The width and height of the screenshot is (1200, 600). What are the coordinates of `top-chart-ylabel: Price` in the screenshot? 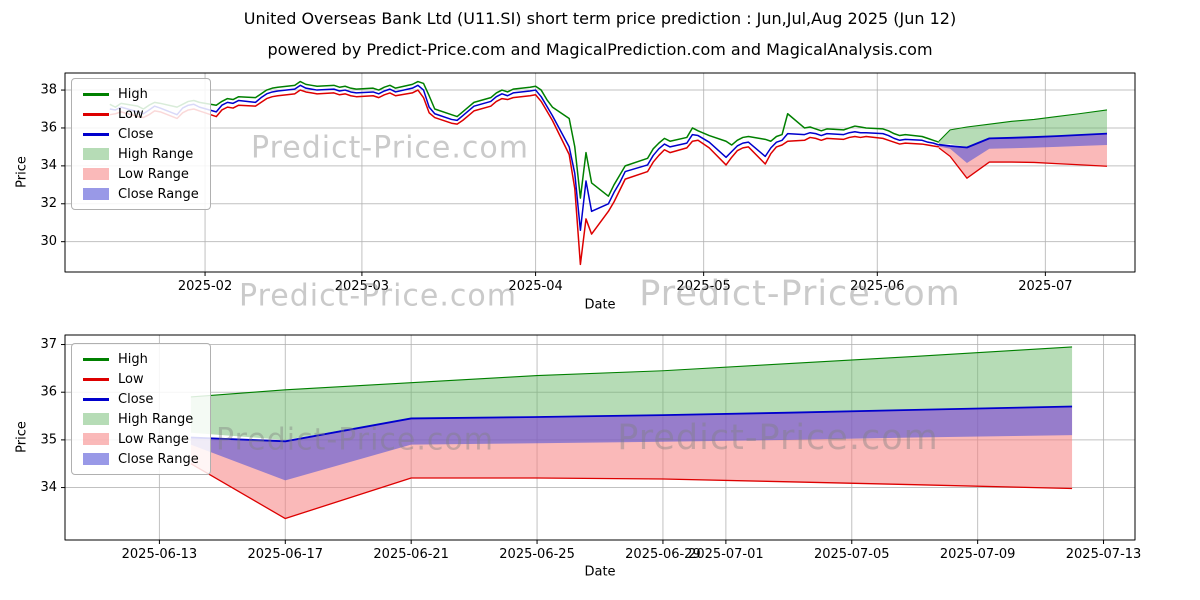 It's located at (22, 172).